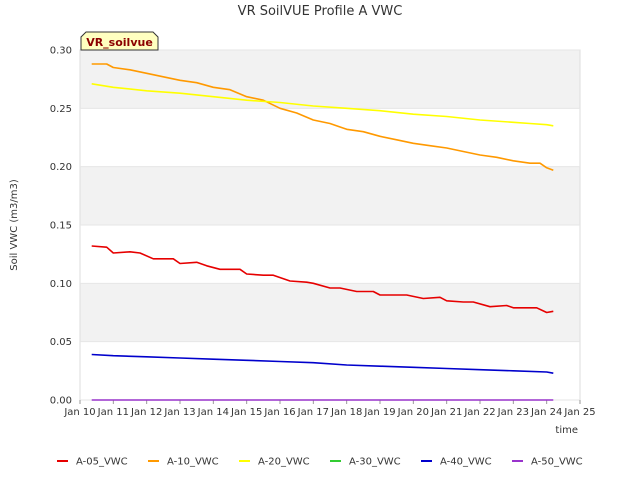 The height and width of the screenshot is (480, 640). I want to click on station-badge-box, so click(119, 41).